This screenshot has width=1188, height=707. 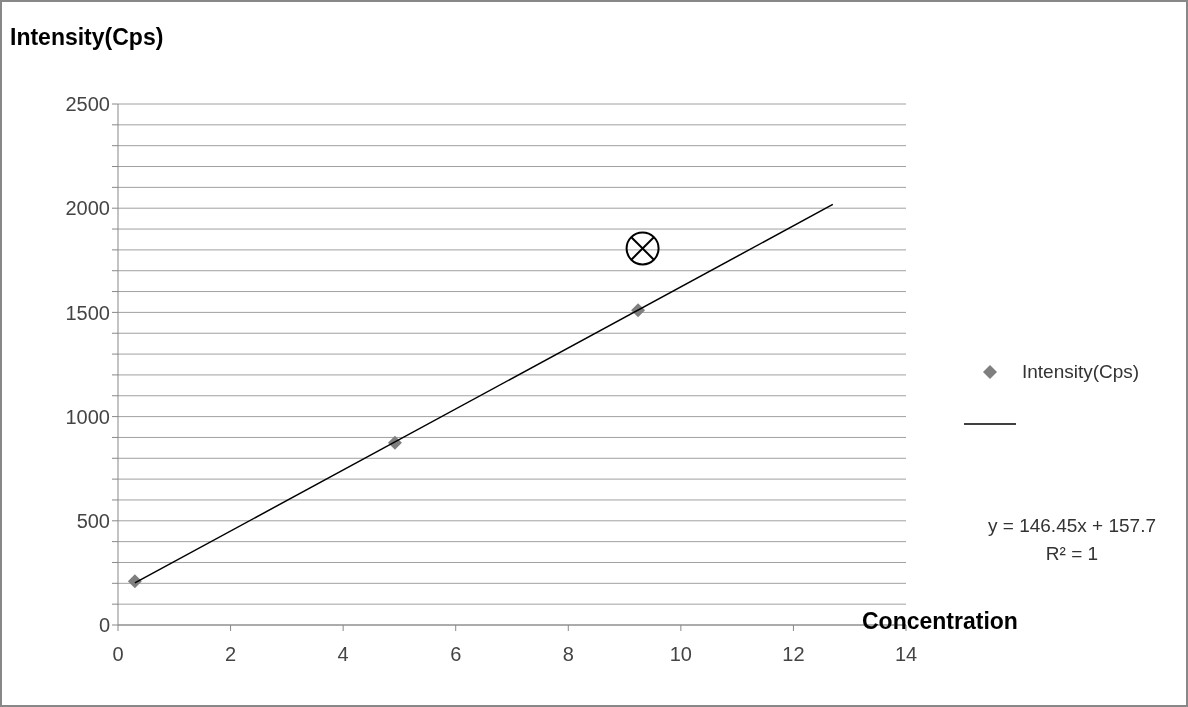 What do you see at coordinates (793, 654) in the screenshot?
I see `x-tick-label: 12` at bounding box center [793, 654].